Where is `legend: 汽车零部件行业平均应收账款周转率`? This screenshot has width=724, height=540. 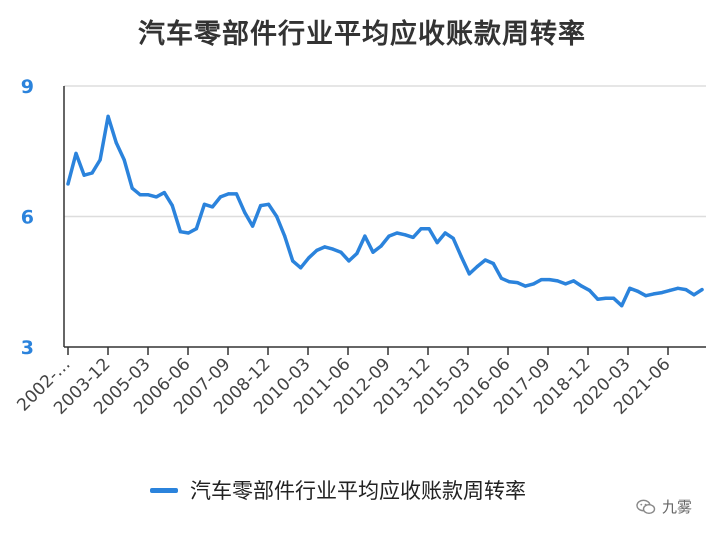 legend: 汽车零部件行业平均应收账款周转率 is located at coordinates (338, 490).